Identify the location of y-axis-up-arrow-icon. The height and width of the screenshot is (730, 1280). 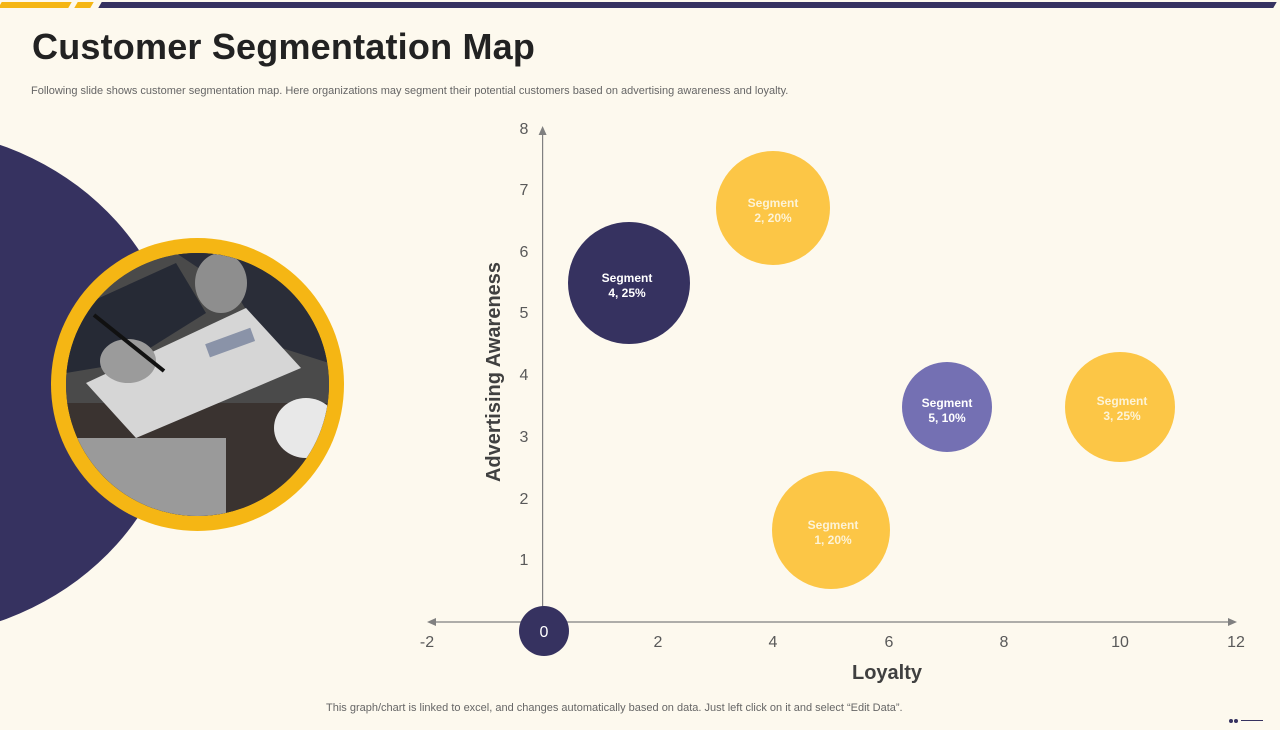
(542, 130).